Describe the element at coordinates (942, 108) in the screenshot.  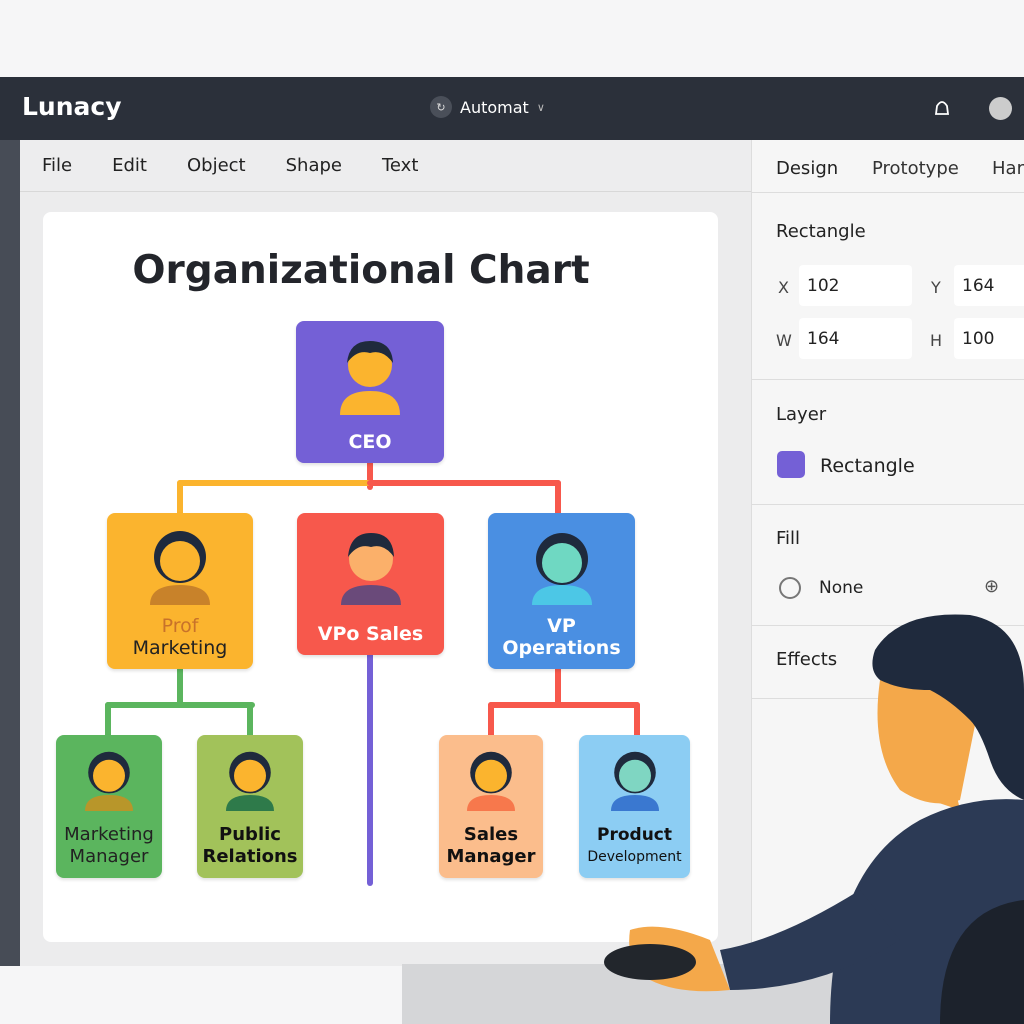
I see `bell-icon` at that location.